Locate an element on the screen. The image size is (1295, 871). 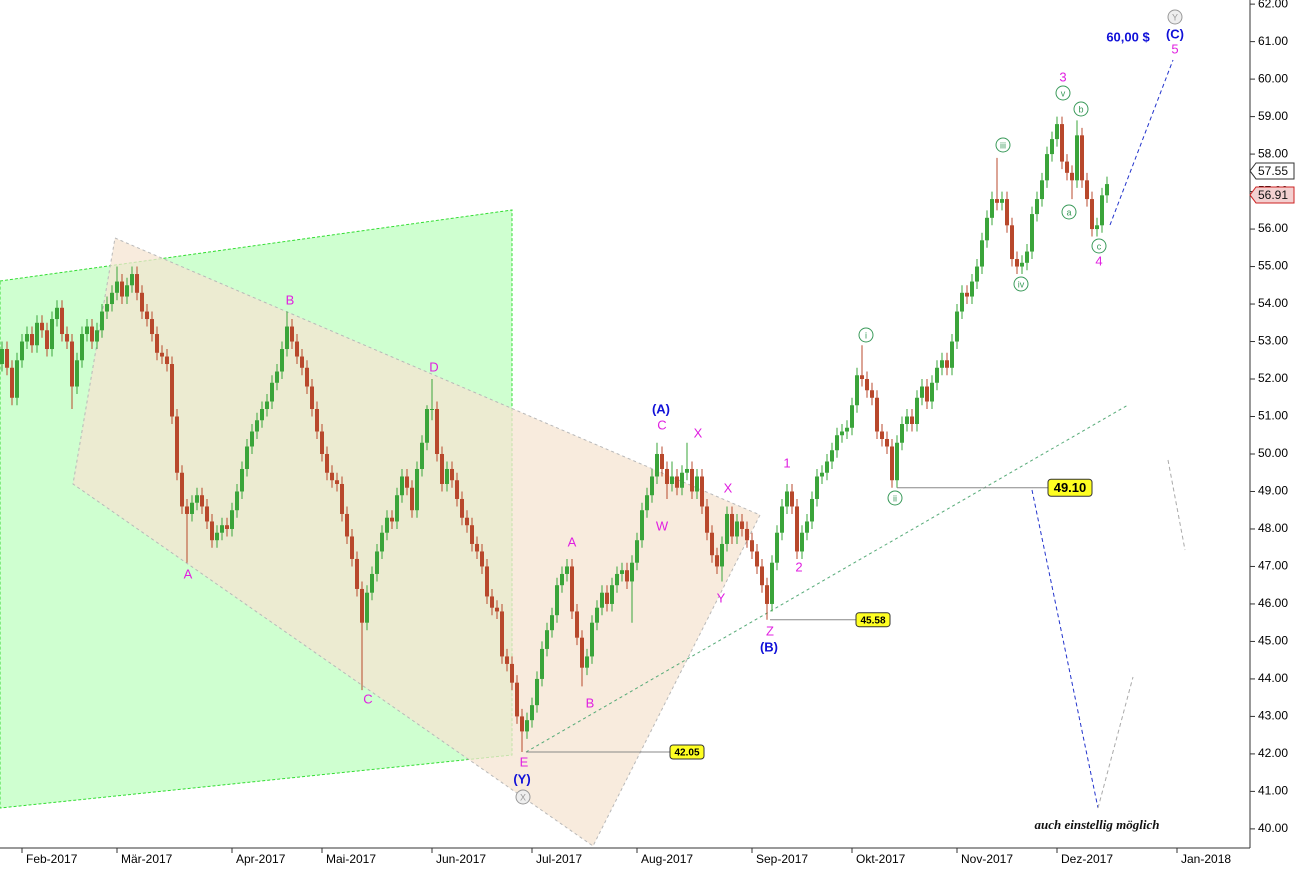
level-label: 45.58 is located at coordinates (872, 620).